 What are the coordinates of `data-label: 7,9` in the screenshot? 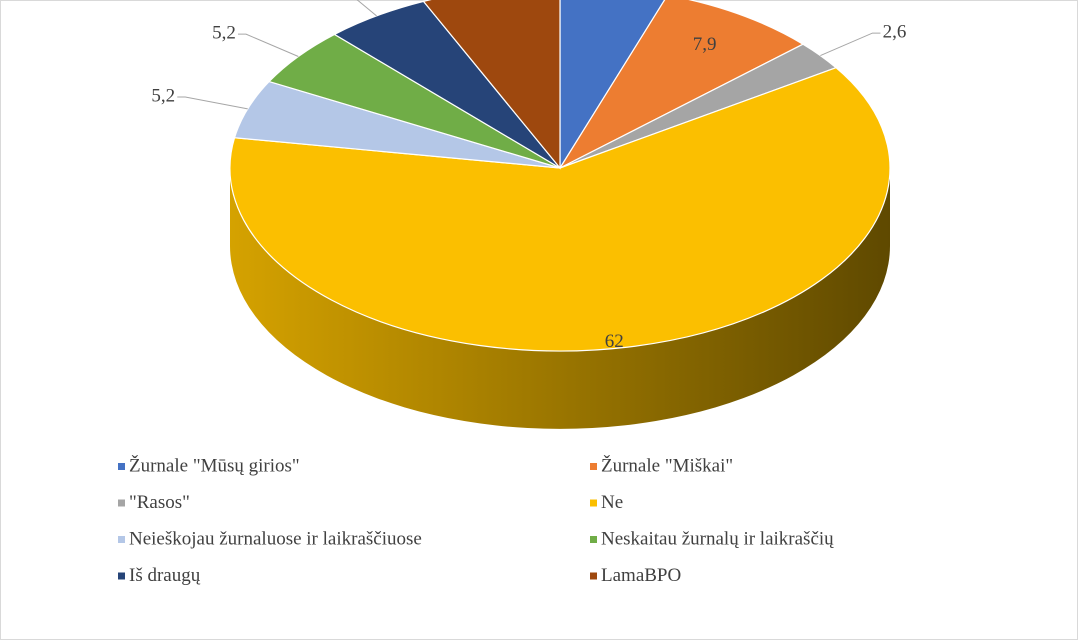 It's located at (705, 44).